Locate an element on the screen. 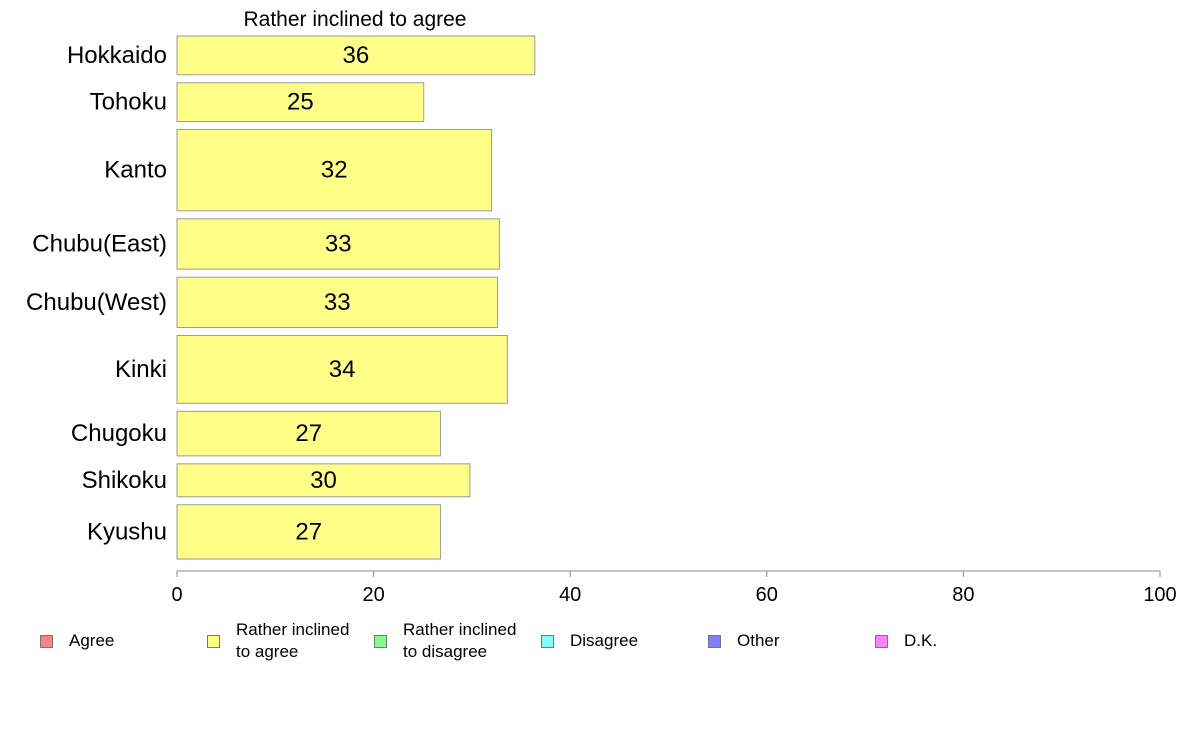 Image resolution: width=1188 pixels, height=736 pixels. x-tick-label-40: 40 is located at coordinates (570, 595).